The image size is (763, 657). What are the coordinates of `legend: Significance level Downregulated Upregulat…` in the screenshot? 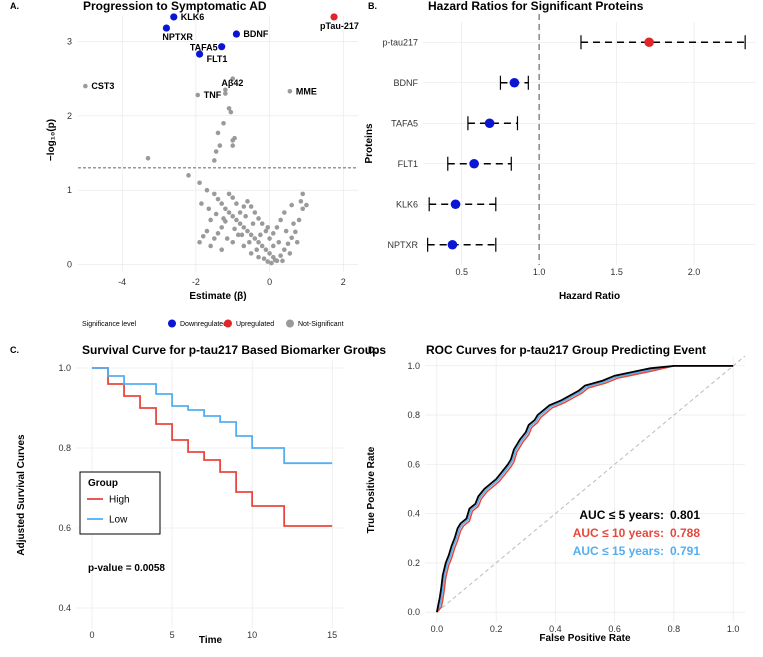 It's located at (213, 323).